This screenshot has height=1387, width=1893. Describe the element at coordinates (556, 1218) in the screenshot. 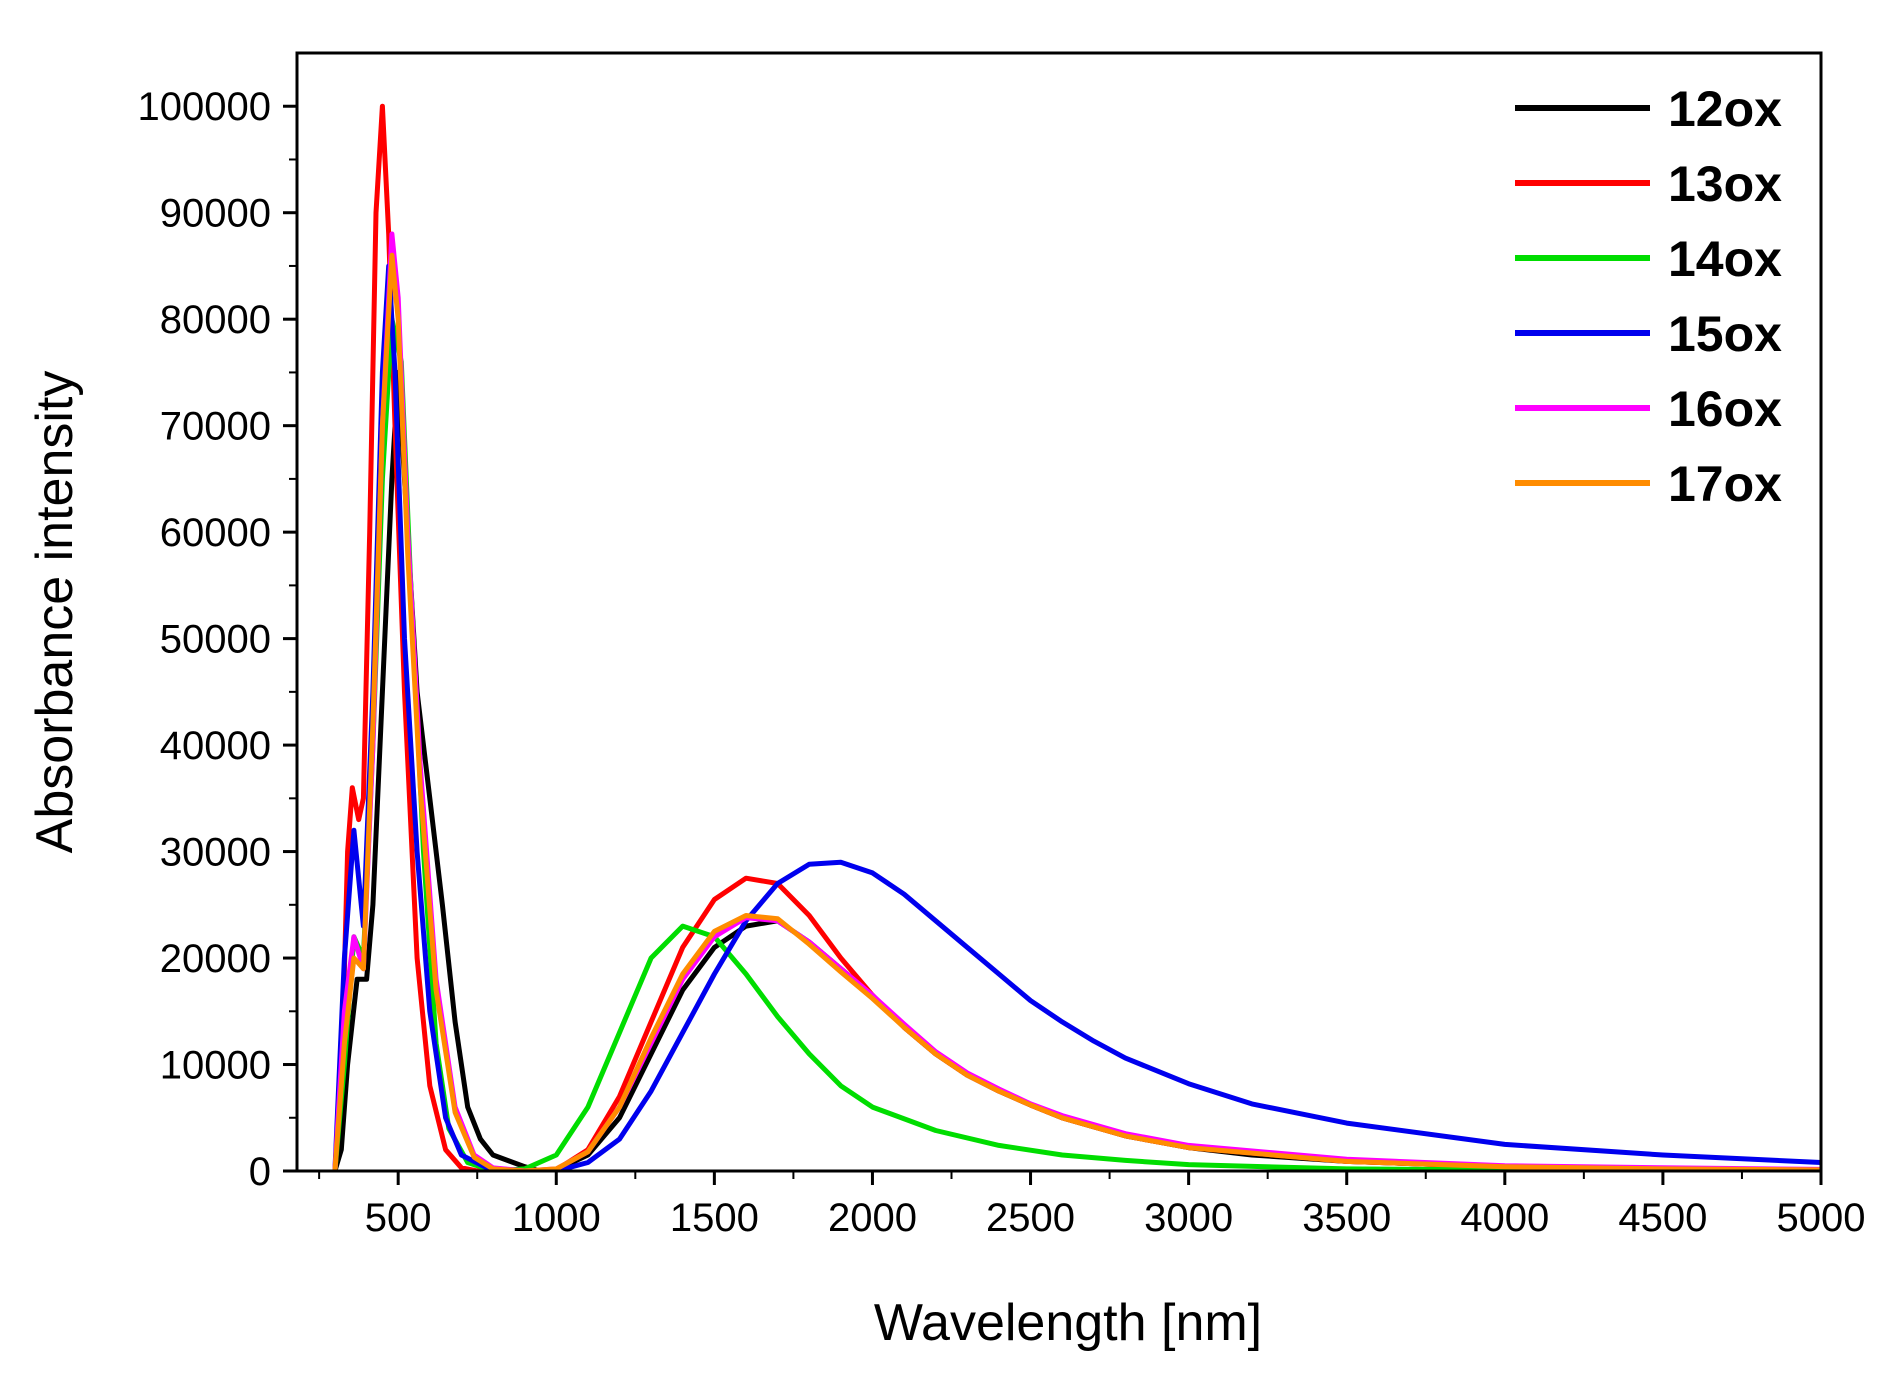

I see `x-tick-label: 1000` at that location.